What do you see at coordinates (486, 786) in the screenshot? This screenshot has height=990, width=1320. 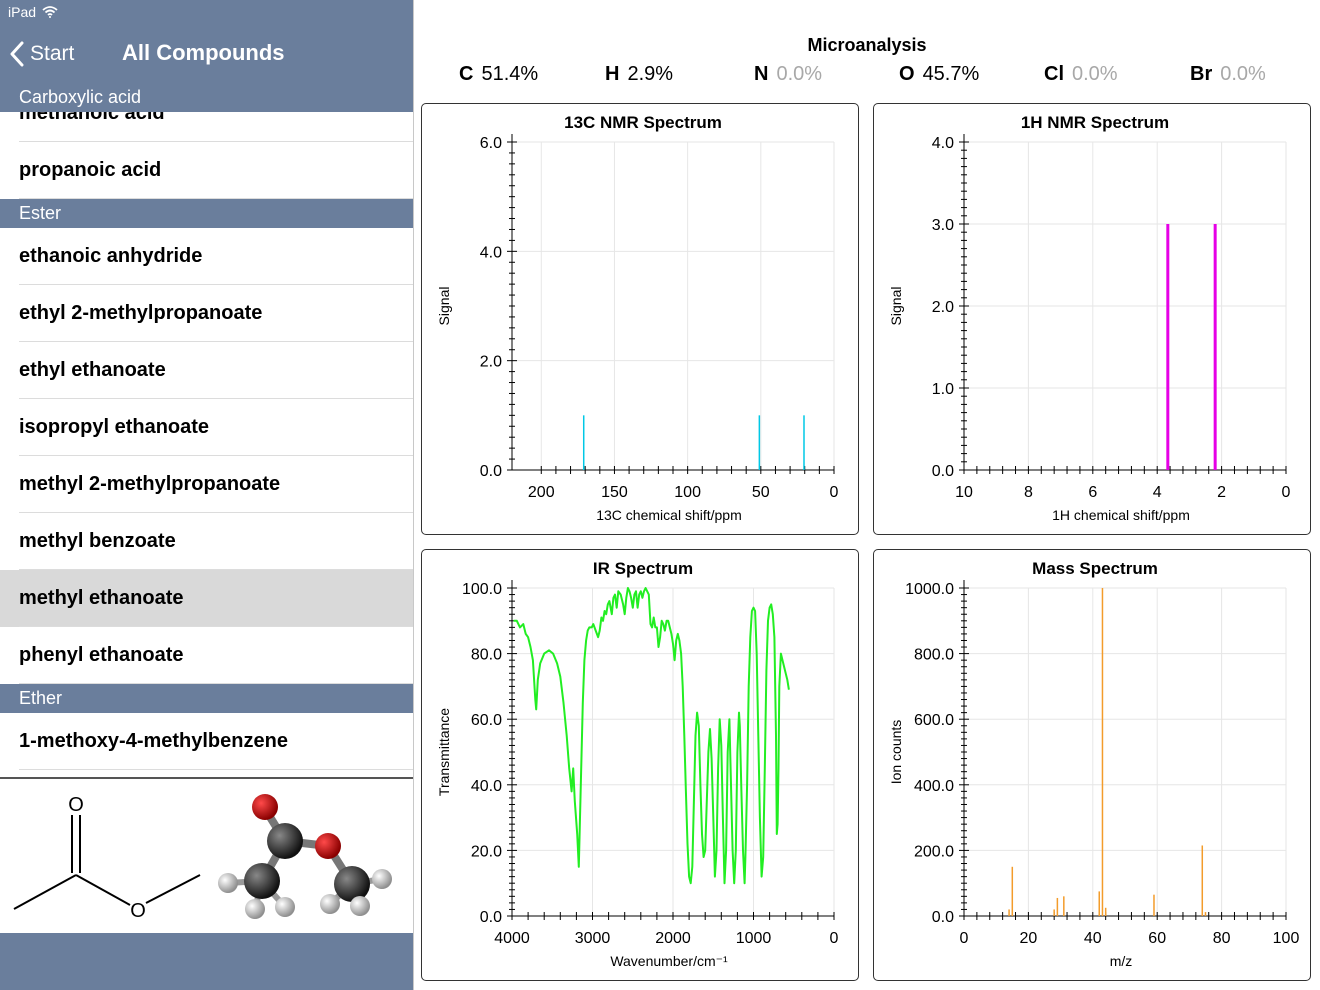 I see `y-tick-label: 40.0` at bounding box center [486, 786].